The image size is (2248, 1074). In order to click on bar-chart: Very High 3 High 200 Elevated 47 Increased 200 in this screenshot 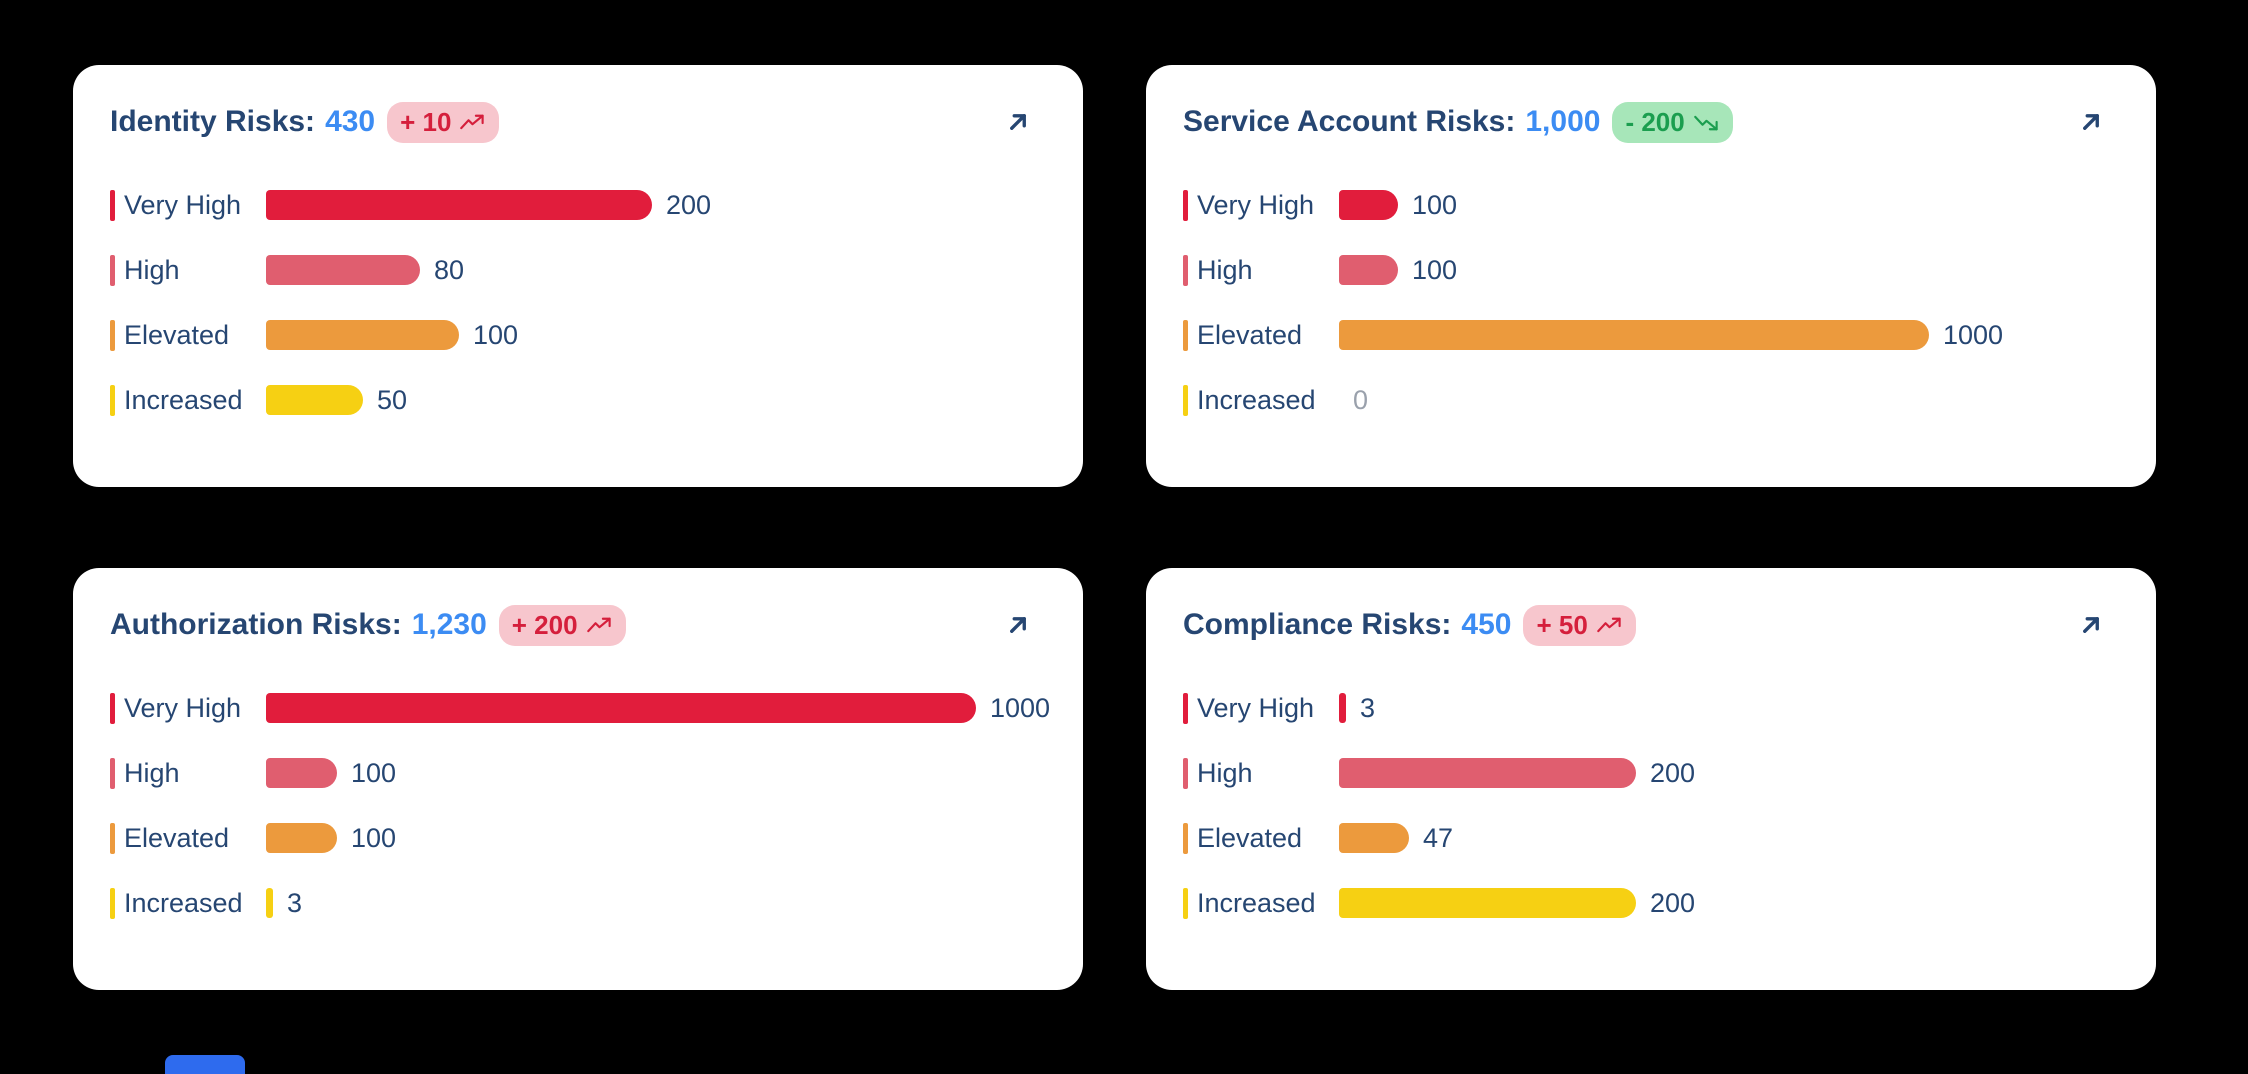, I will do `click(1645, 805)`.